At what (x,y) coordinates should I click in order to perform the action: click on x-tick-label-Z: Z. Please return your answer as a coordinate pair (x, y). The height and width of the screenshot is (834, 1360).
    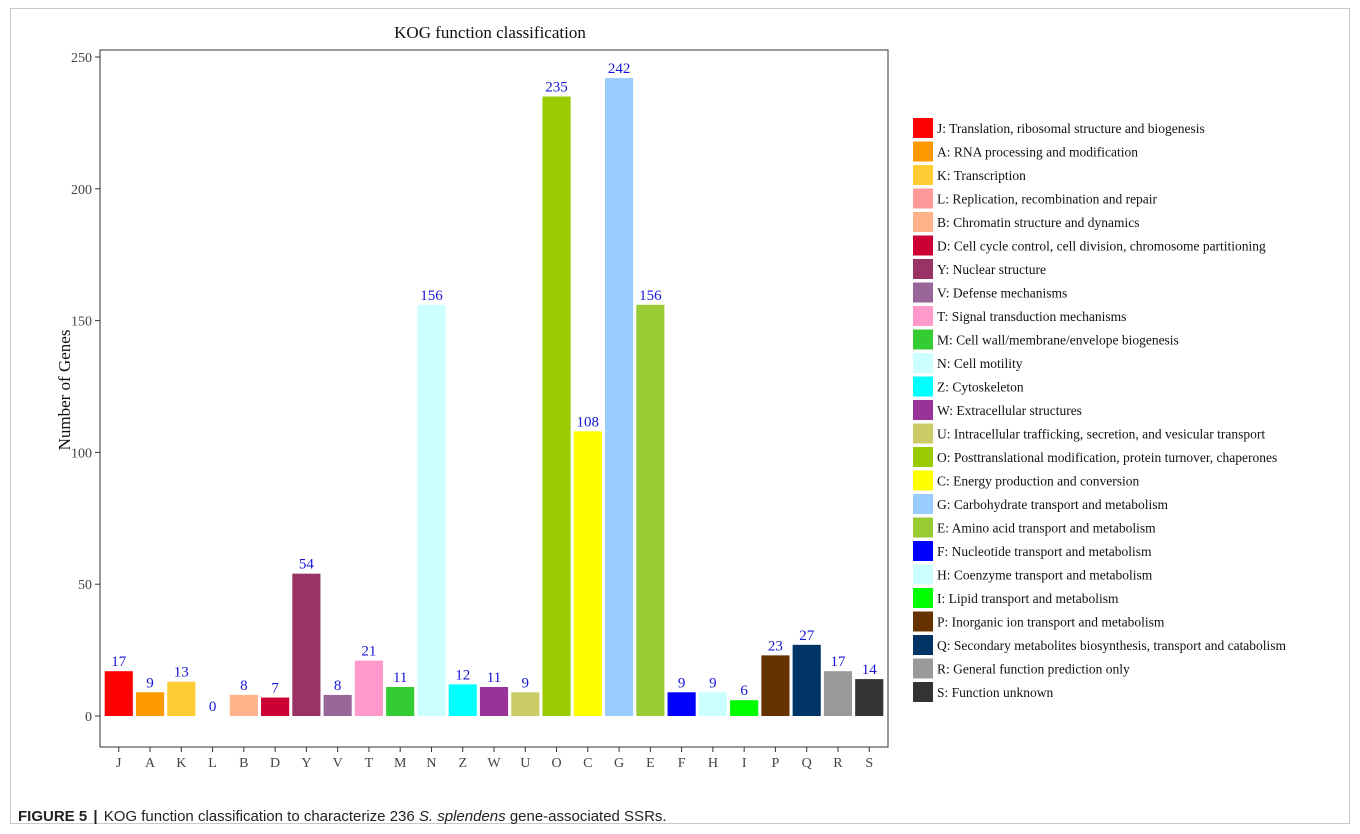
    Looking at the image, I should click on (462, 763).